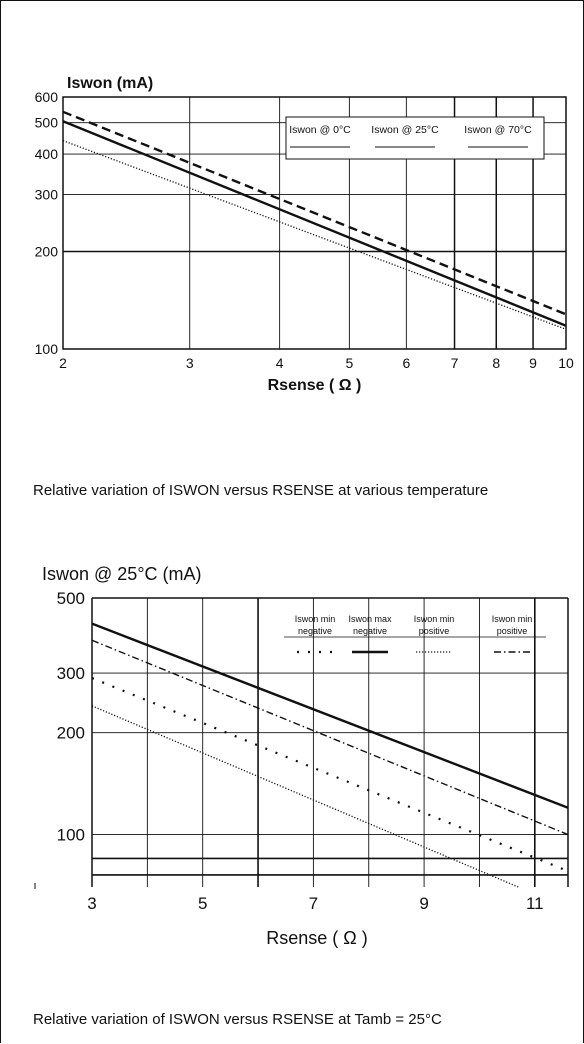  What do you see at coordinates (405, 130) in the screenshot?
I see `legend-label: Iswon @ 25°C` at bounding box center [405, 130].